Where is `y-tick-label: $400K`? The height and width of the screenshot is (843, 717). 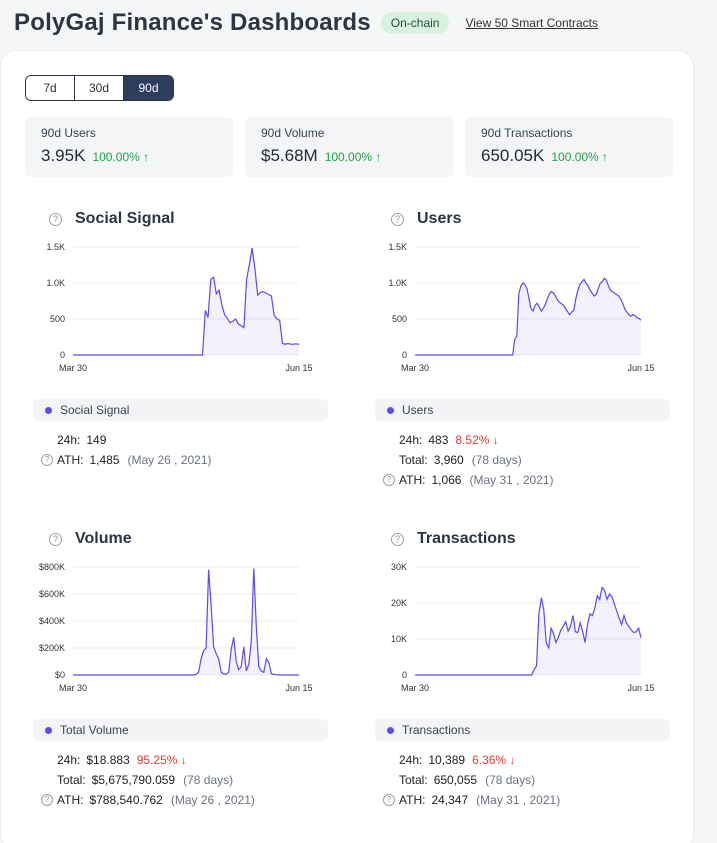
y-tick-label: $400K is located at coordinates (52, 621).